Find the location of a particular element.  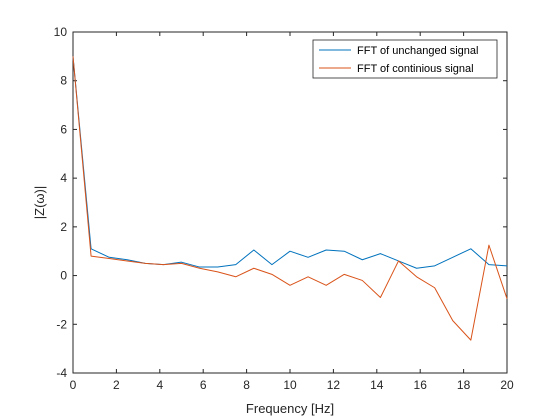

y-tick-label: -4 is located at coordinates (61, 373).